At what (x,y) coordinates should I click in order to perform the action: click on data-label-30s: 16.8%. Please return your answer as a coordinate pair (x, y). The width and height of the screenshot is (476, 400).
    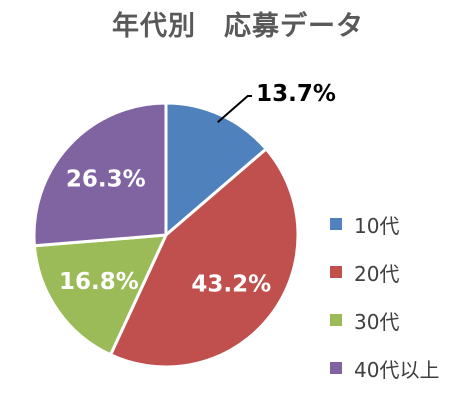
    Looking at the image, I should click on (99, 282).